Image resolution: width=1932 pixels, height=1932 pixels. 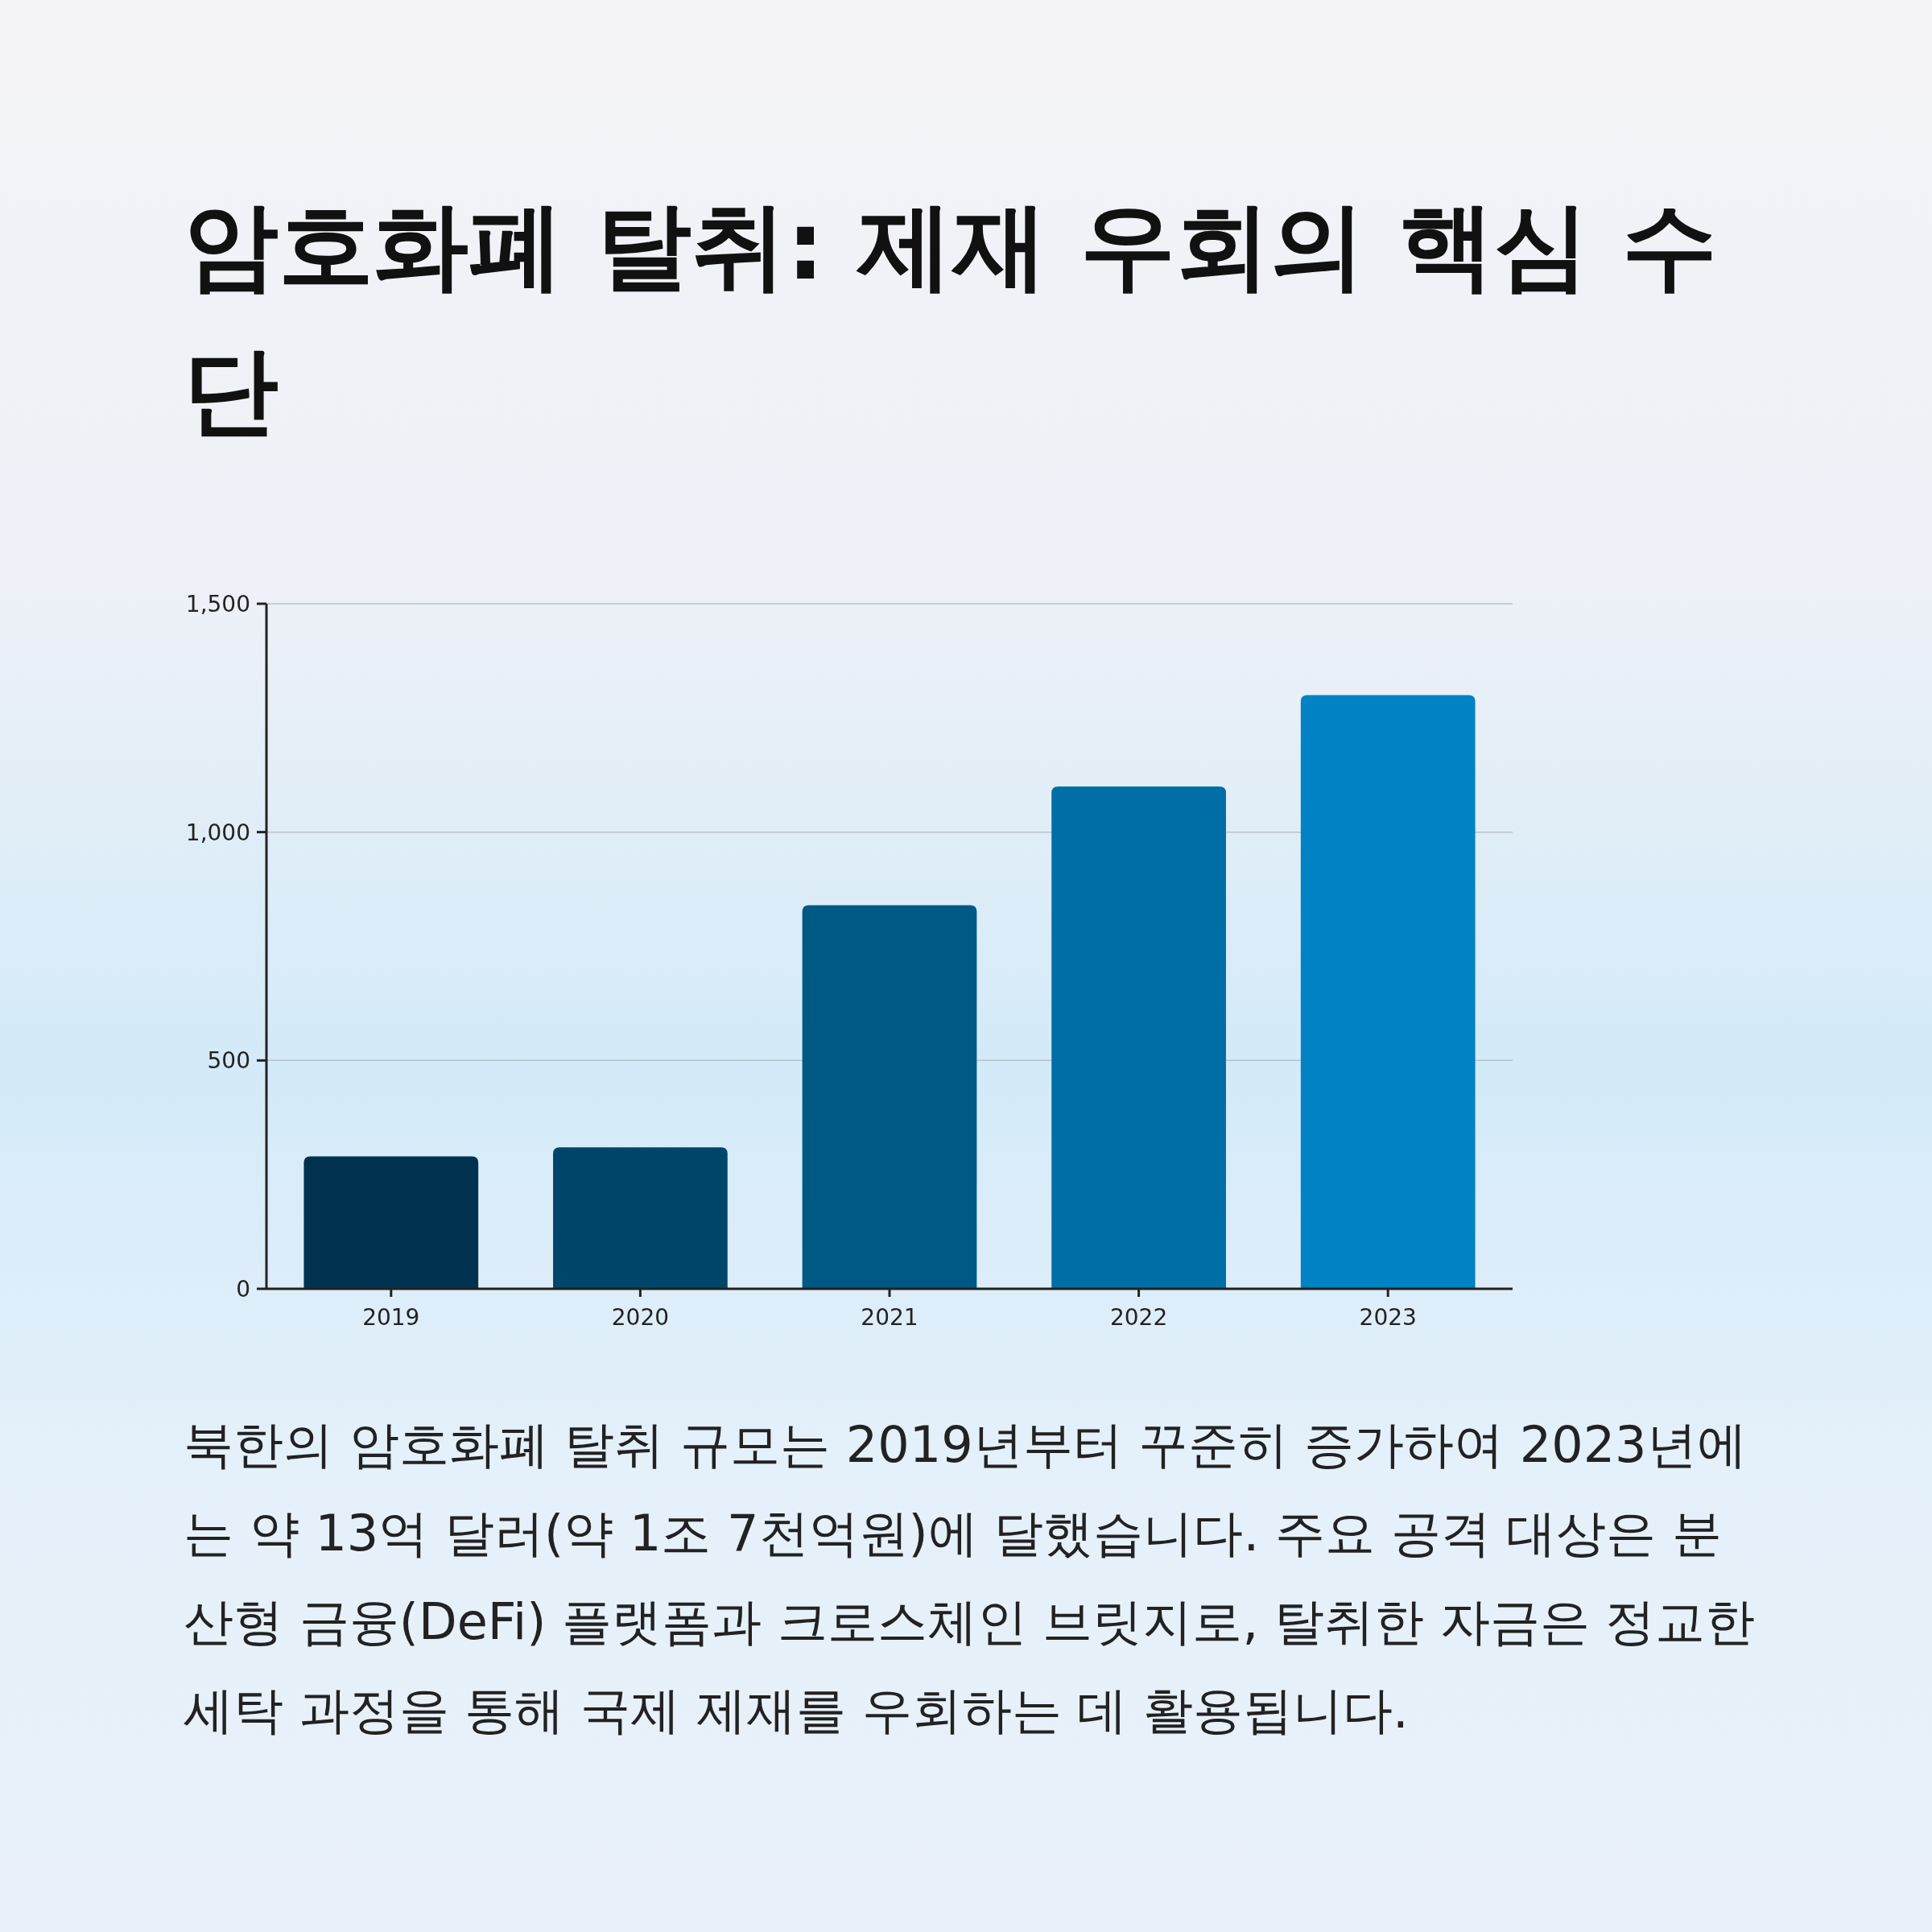 What do you see at coordinates (217, 604) in the screenshot?
I see `y-tick-label: 1,500` at bounding box center [217, 604].